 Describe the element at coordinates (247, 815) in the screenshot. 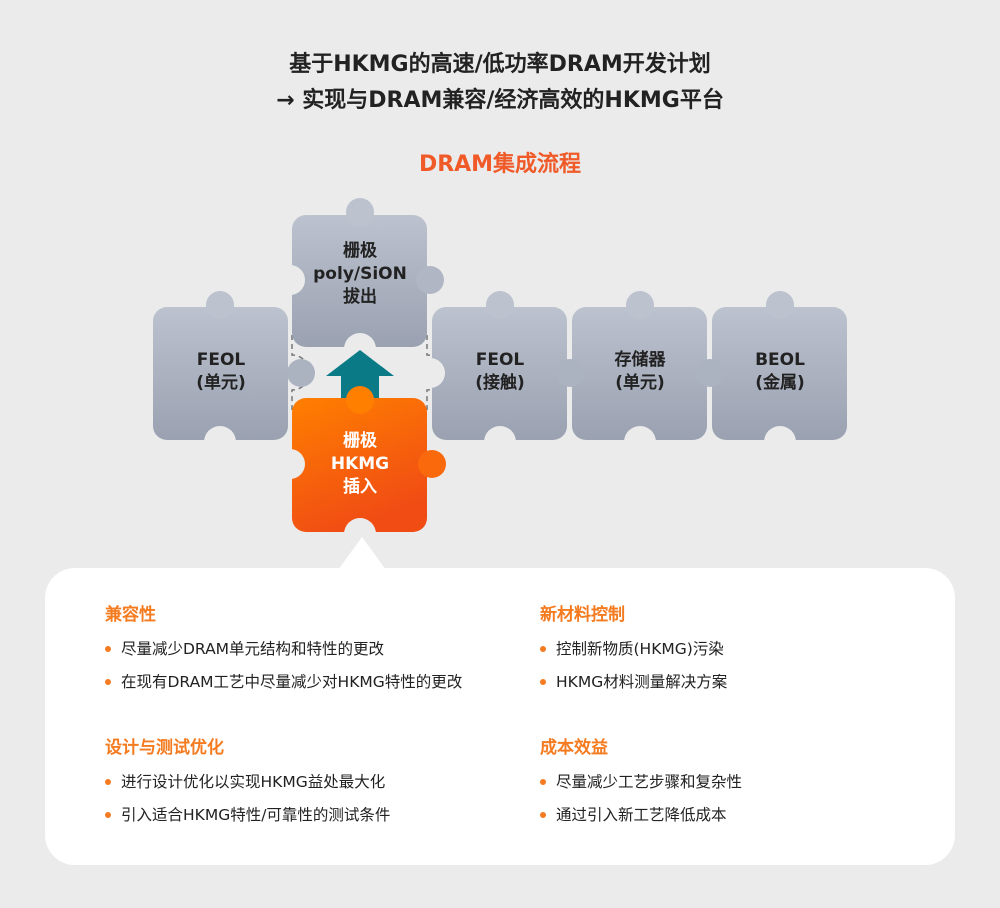

I see `list-item: 引入适合HKMG特性/可靠性的测试条件` at that location.